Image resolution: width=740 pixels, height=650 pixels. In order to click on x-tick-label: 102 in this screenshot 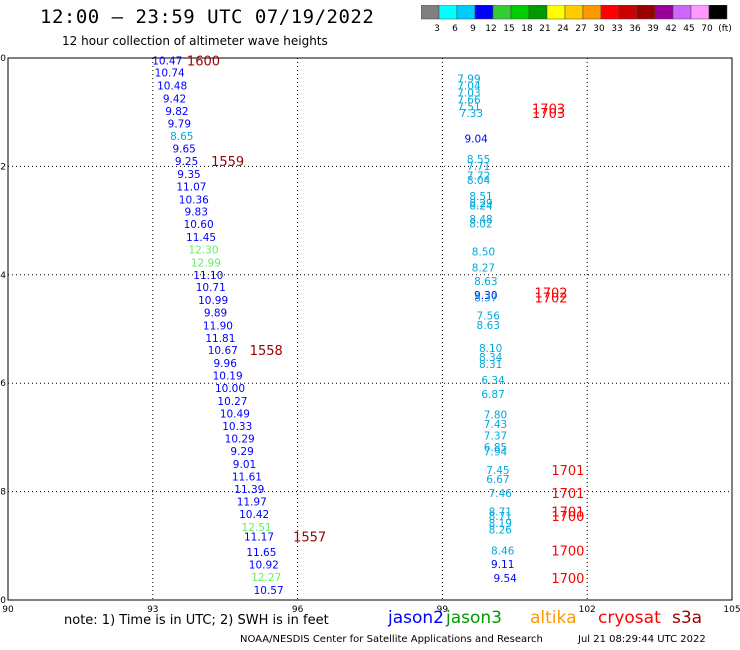, I will do `click(587, 610)`.